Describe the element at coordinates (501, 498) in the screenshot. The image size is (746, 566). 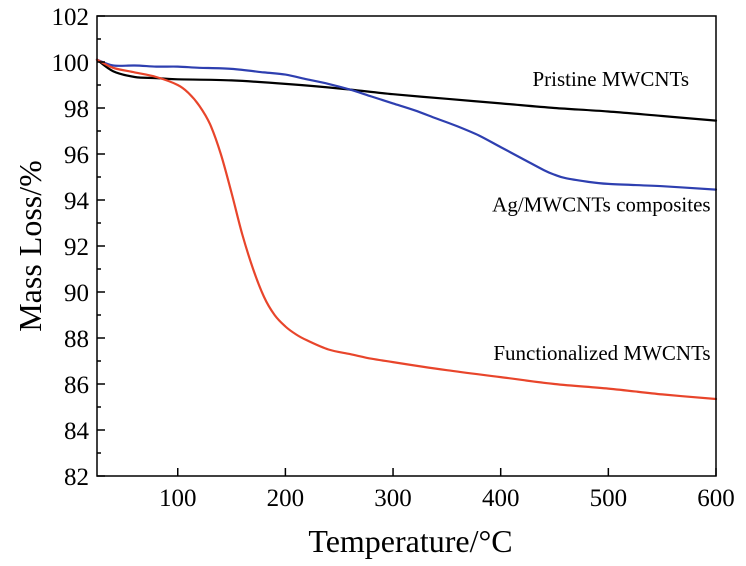
I see `x-tick-label: 400` at that location.